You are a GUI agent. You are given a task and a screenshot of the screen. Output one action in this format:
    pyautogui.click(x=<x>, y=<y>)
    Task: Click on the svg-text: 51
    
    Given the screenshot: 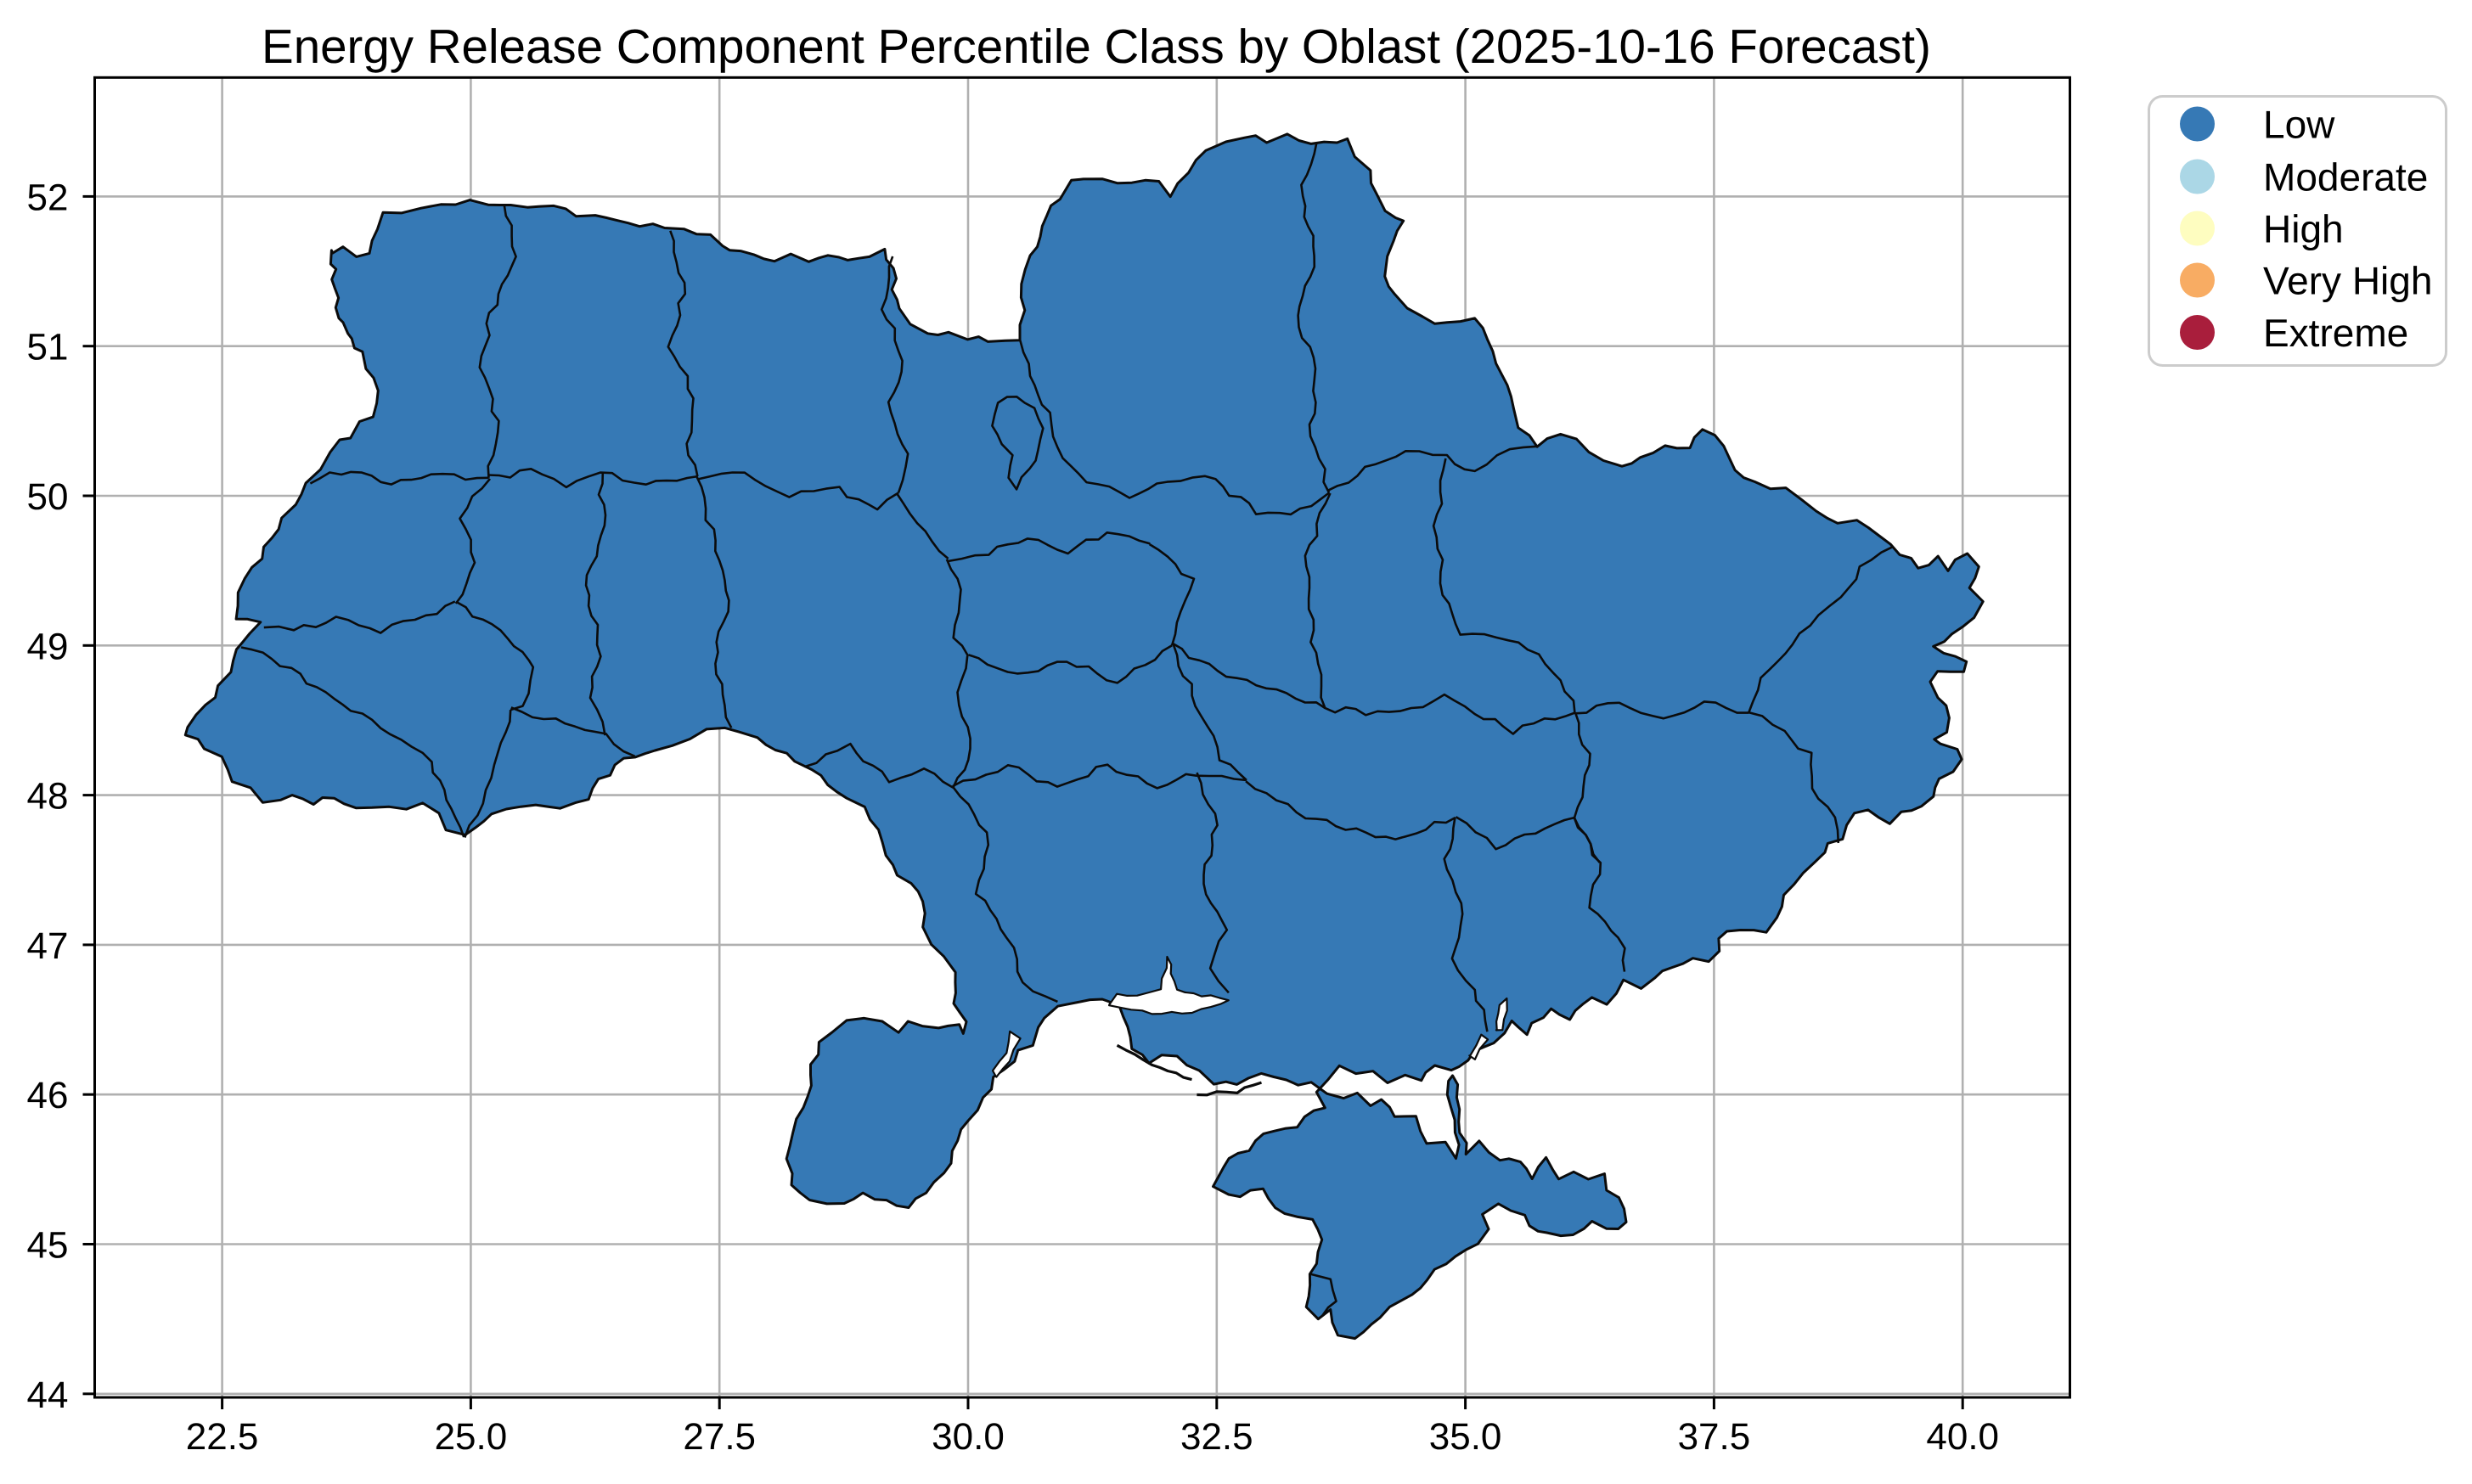 What is the action you would take?
    pyautogui.click(x=48, y=348)
    